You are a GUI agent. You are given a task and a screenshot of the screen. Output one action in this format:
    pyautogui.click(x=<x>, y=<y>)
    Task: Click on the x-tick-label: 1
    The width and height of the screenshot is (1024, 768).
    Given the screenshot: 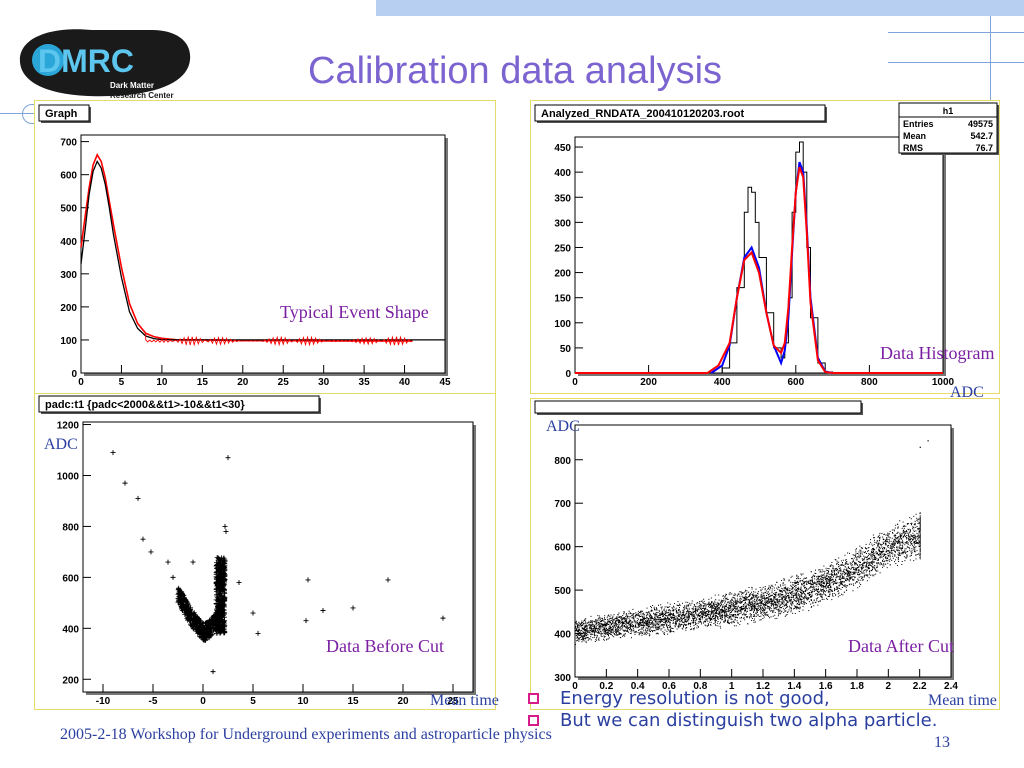 What is the action you would take?
    pyautogui.click(x=732, y=686)
    